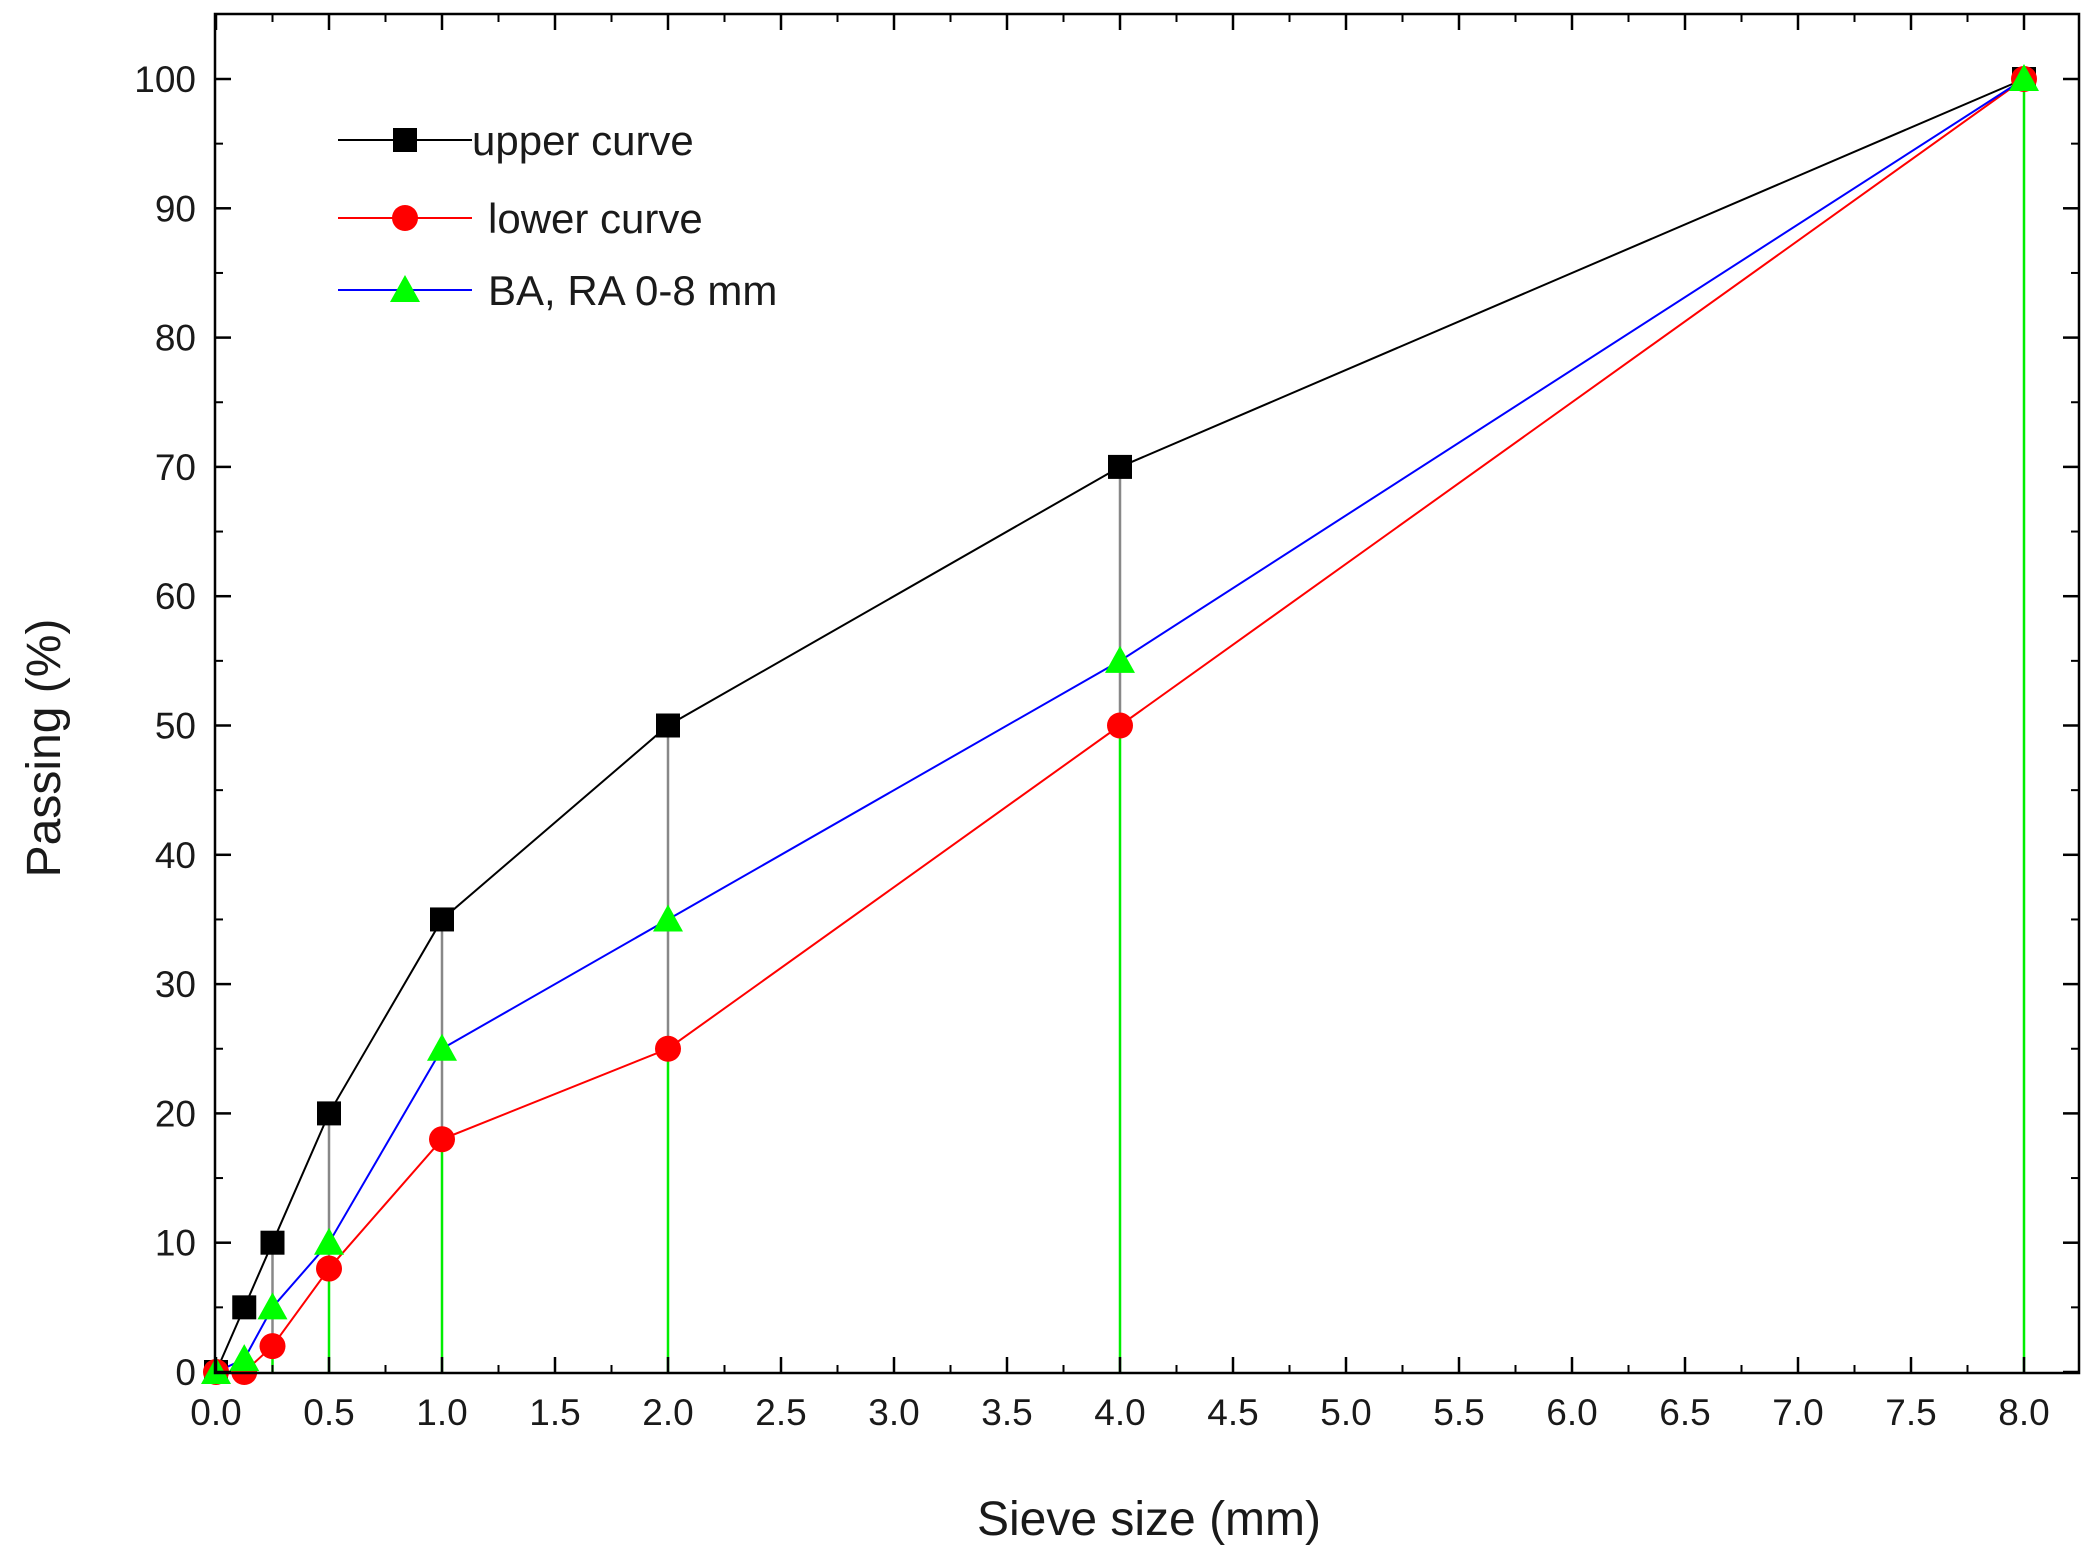  What do you see at coordinates (175, 726) in the screenshot?
I see `y-tick-label: 50` at bounding box center [175, 726].